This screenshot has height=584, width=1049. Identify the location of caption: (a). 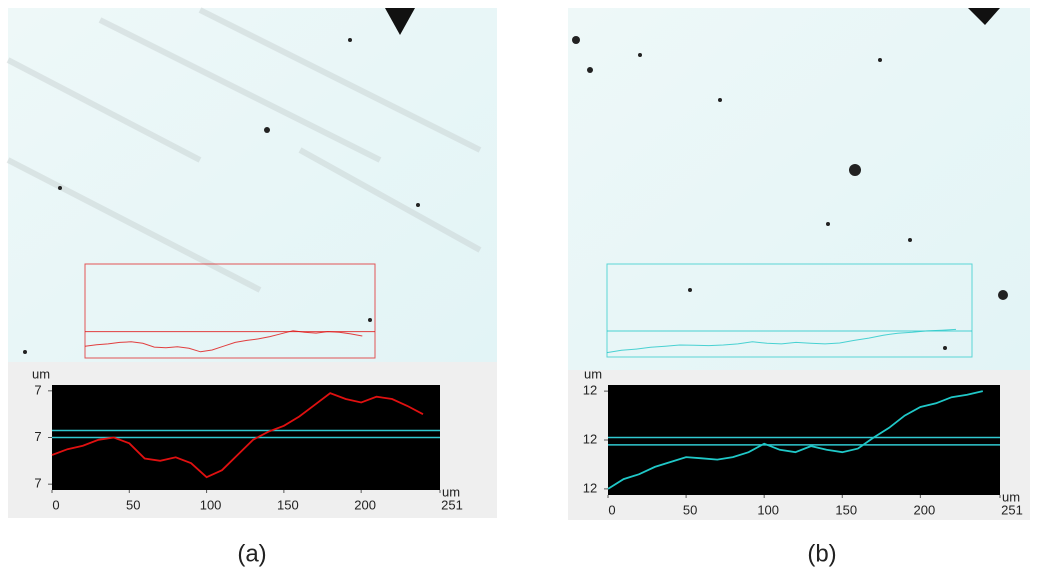
(251, 553).